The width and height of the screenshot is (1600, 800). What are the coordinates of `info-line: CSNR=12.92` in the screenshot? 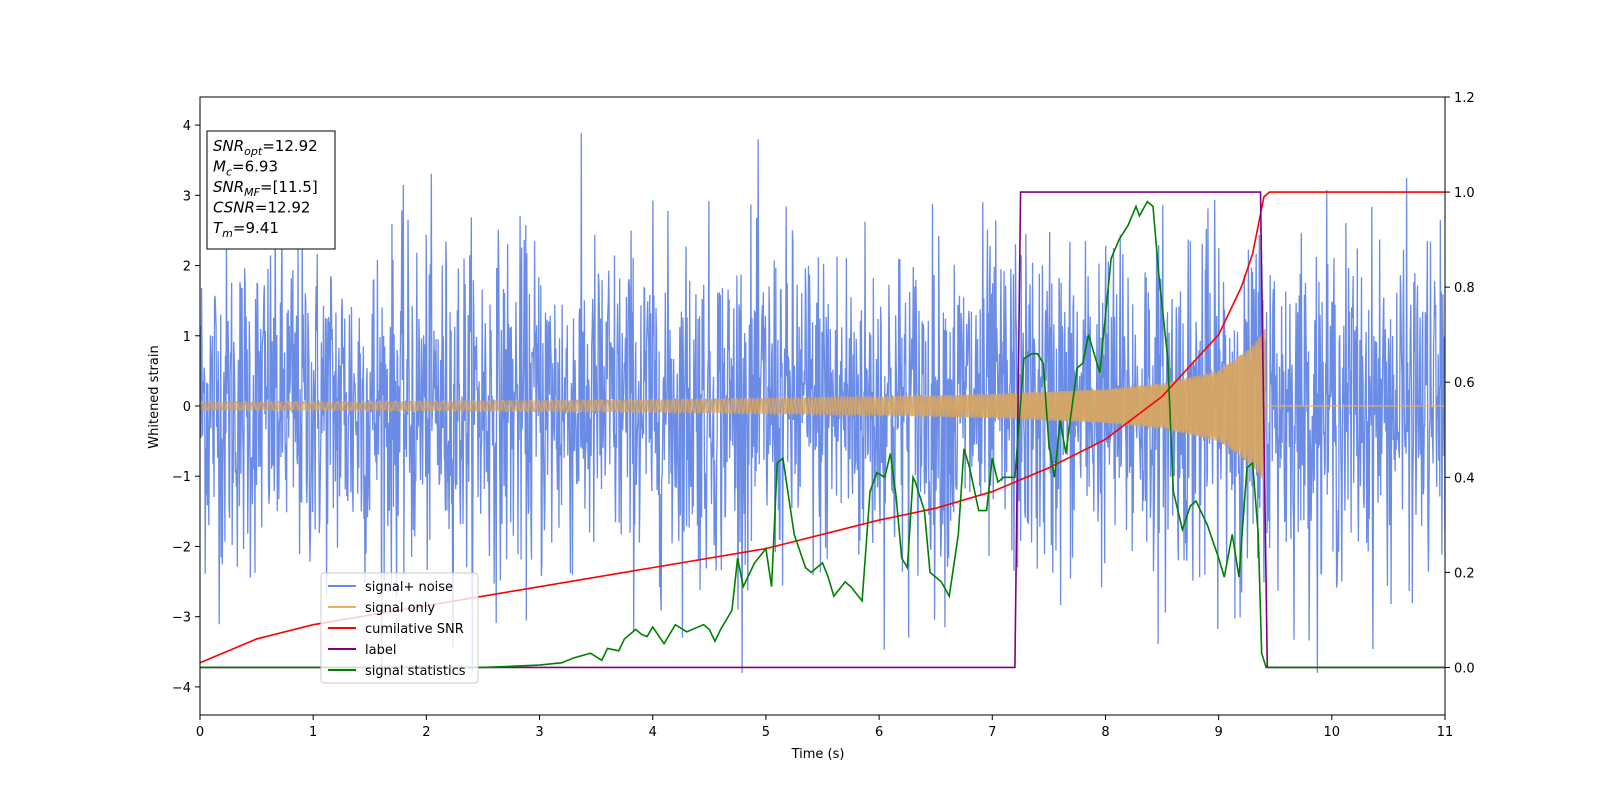 It's located at (261, 208).